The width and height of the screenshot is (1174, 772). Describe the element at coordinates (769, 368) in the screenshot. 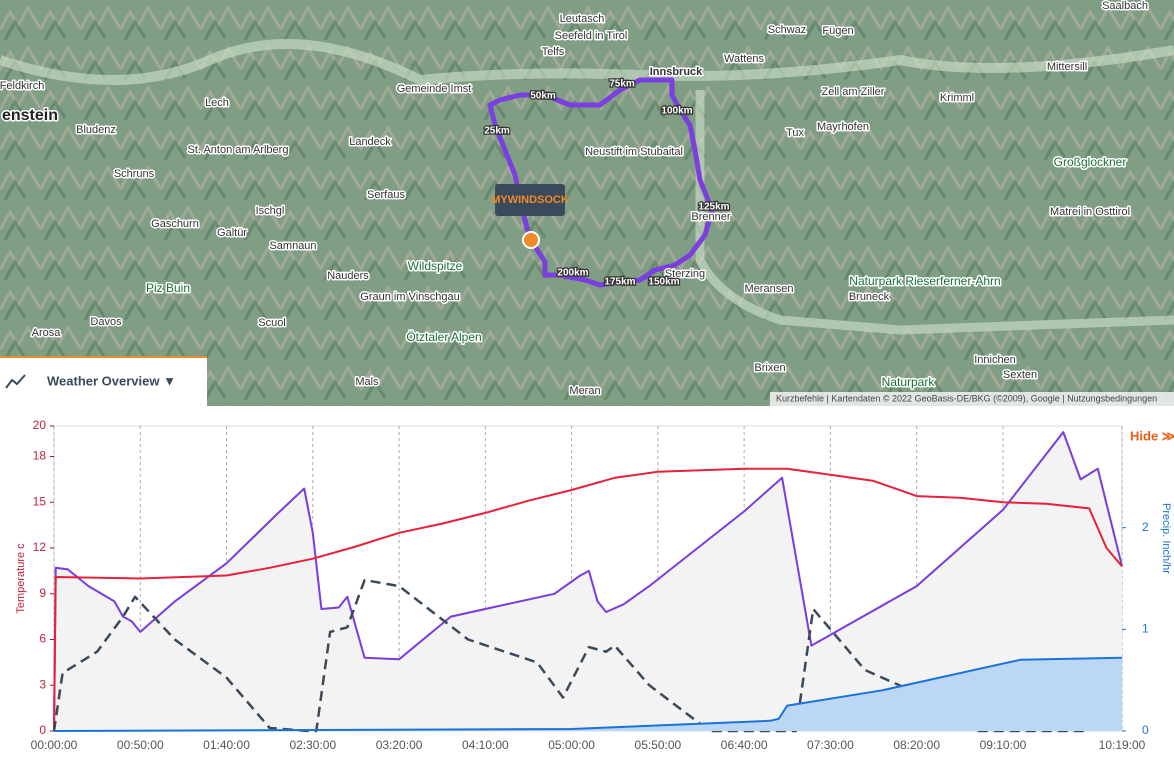

I see `place: Brixen` at that location.